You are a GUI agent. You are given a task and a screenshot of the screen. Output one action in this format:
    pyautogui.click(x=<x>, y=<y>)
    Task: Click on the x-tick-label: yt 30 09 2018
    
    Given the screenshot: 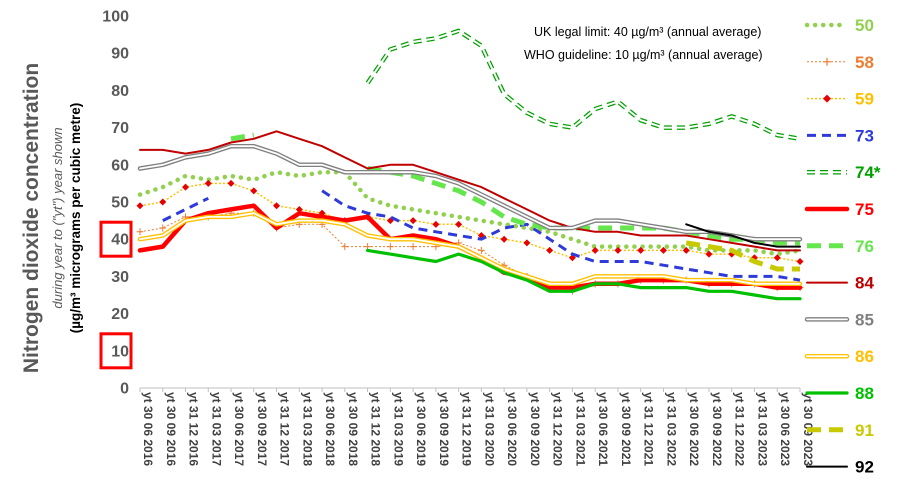 What is the action you would take?
    pyautogui.click(x=353, y=429)
    